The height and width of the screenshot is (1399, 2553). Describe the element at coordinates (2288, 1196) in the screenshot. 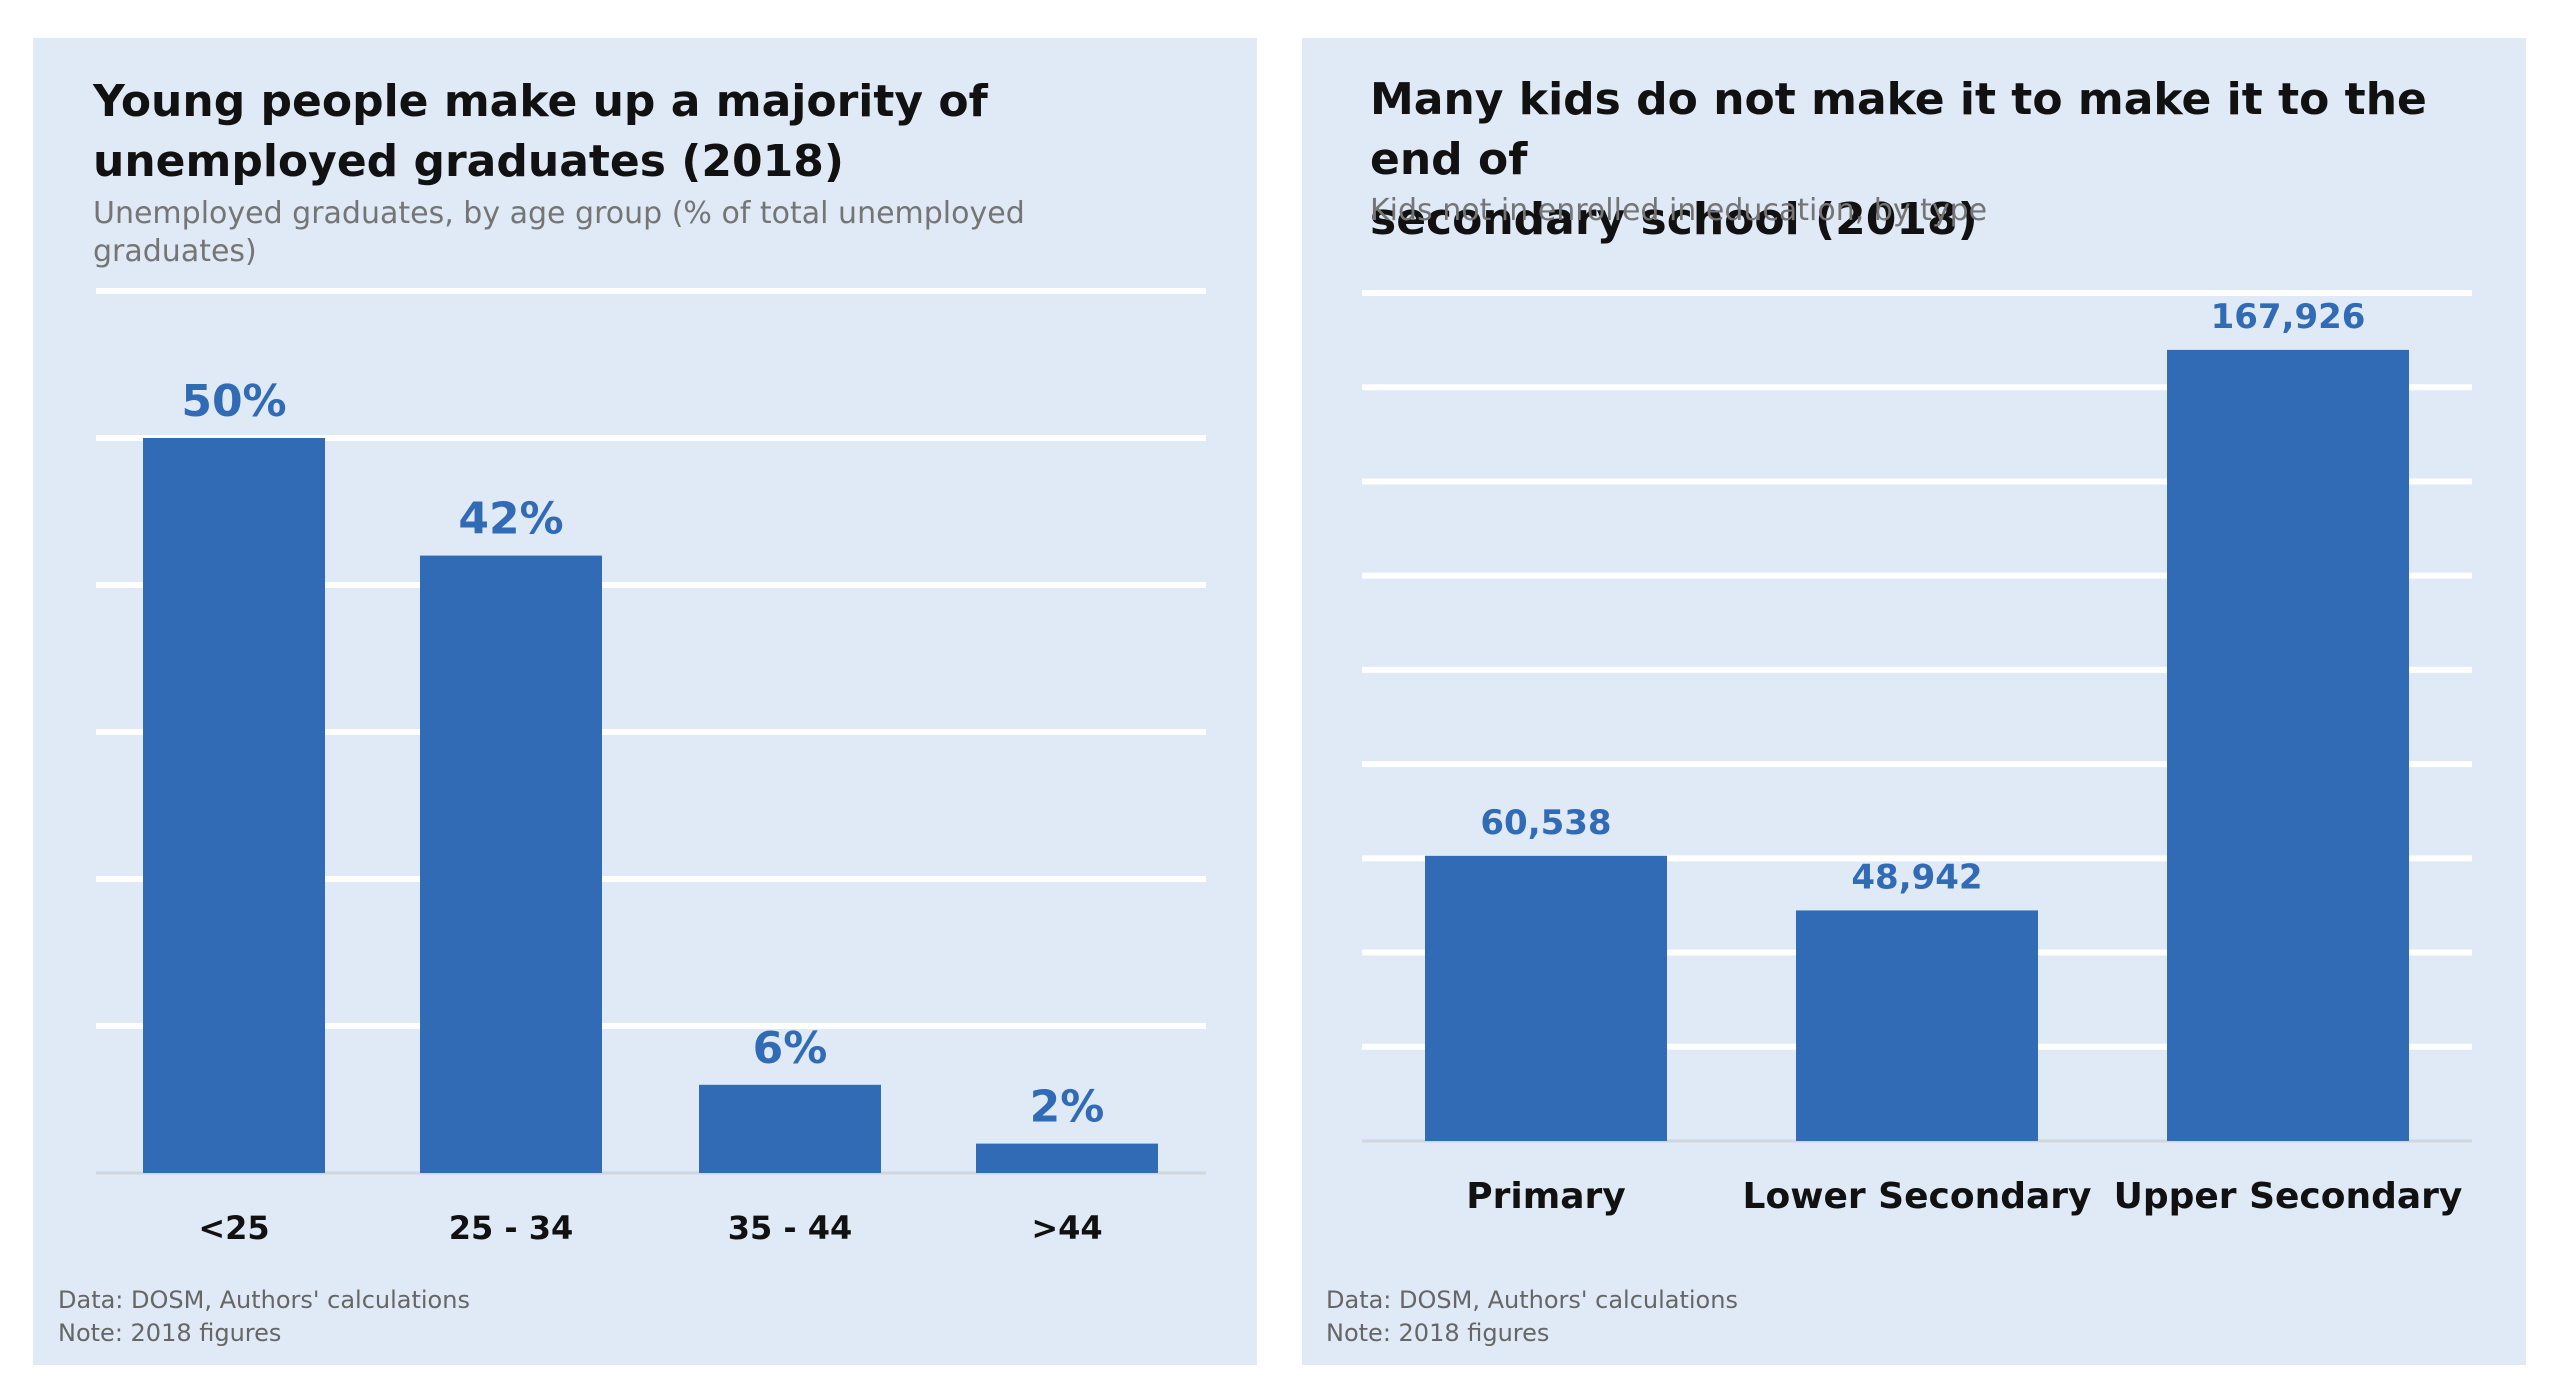

I see `category-label: Upper Secondary` at that location.